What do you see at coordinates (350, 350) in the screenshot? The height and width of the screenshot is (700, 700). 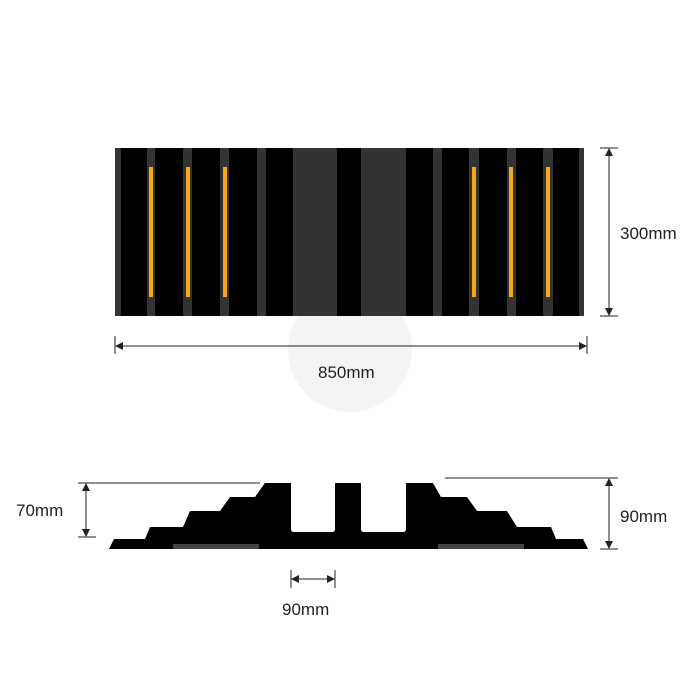 I see `watermark-logo` at bounding box center [350, 350].